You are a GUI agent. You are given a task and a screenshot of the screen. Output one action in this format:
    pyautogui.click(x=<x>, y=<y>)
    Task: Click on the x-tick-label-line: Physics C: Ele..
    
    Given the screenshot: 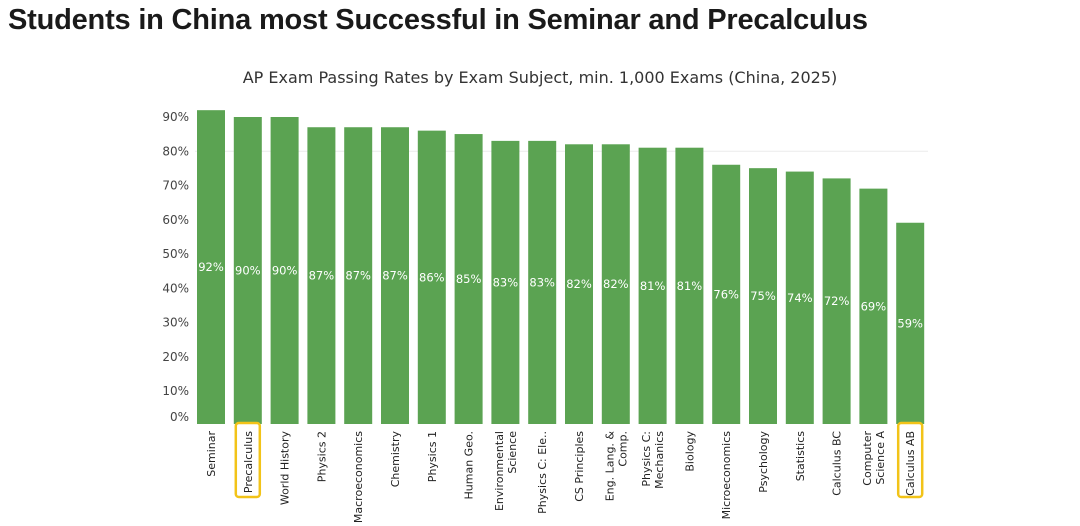 What is the action you would take?
    pyautogui.click(x=542, y=472)
    